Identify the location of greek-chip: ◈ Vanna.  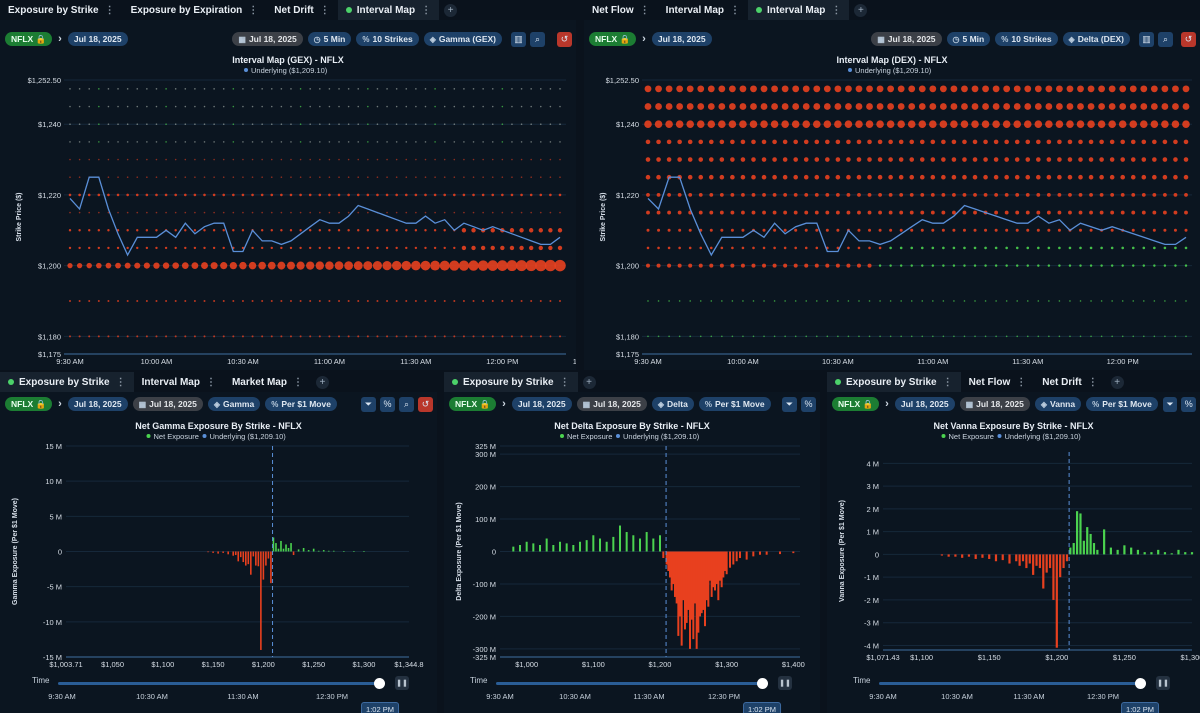
(1058, 404).